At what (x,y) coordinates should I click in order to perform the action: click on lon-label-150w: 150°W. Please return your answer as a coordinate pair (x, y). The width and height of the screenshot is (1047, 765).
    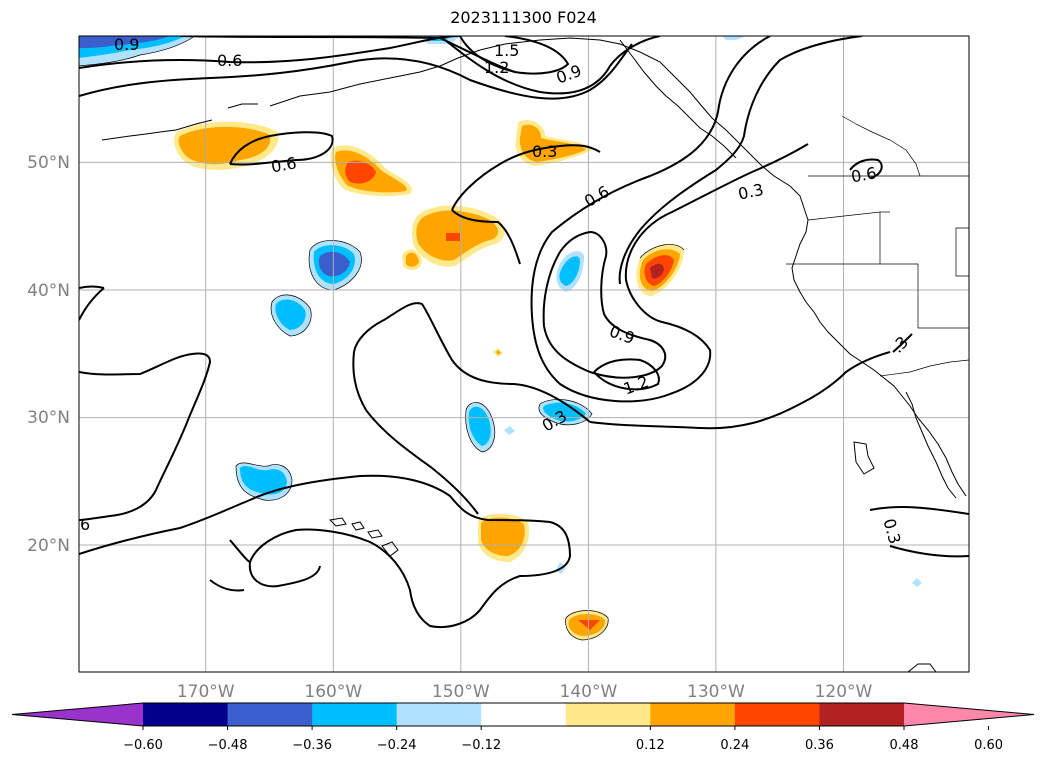
    Looking at the image, I should click on (461, 692).